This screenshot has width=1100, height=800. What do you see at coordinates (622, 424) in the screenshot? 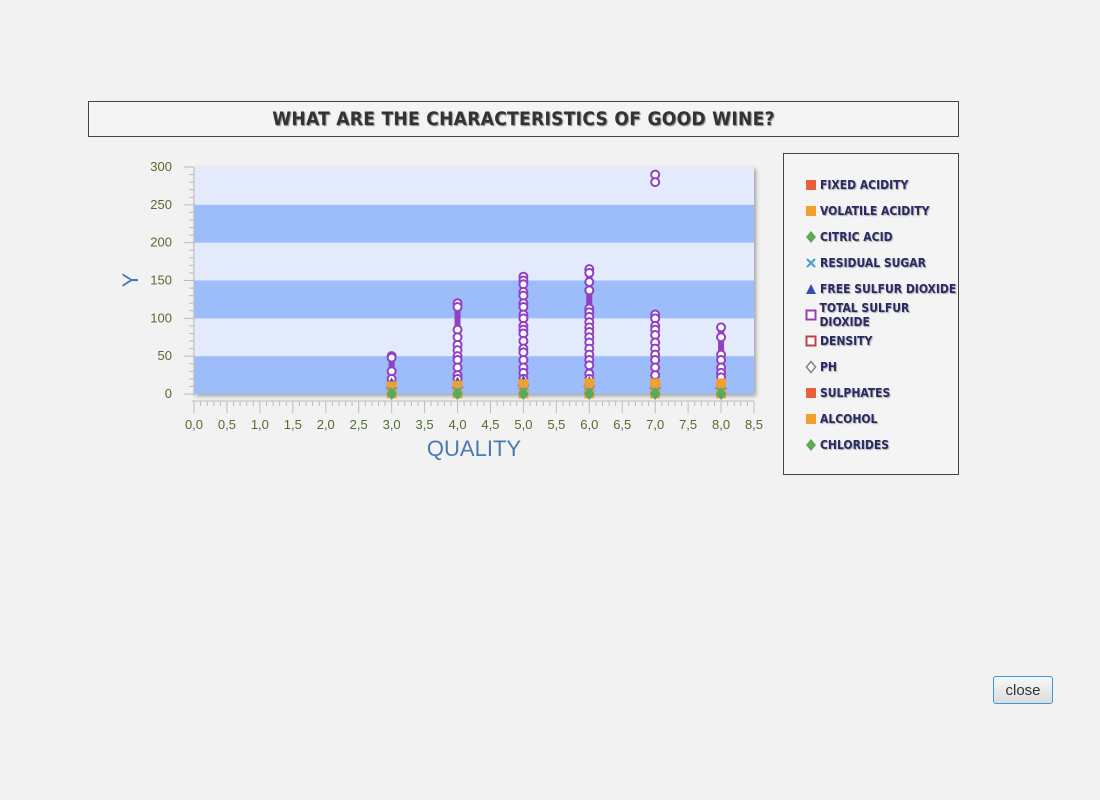
I see `x-tick-label: 6,5` at bounding box center [622, 424].